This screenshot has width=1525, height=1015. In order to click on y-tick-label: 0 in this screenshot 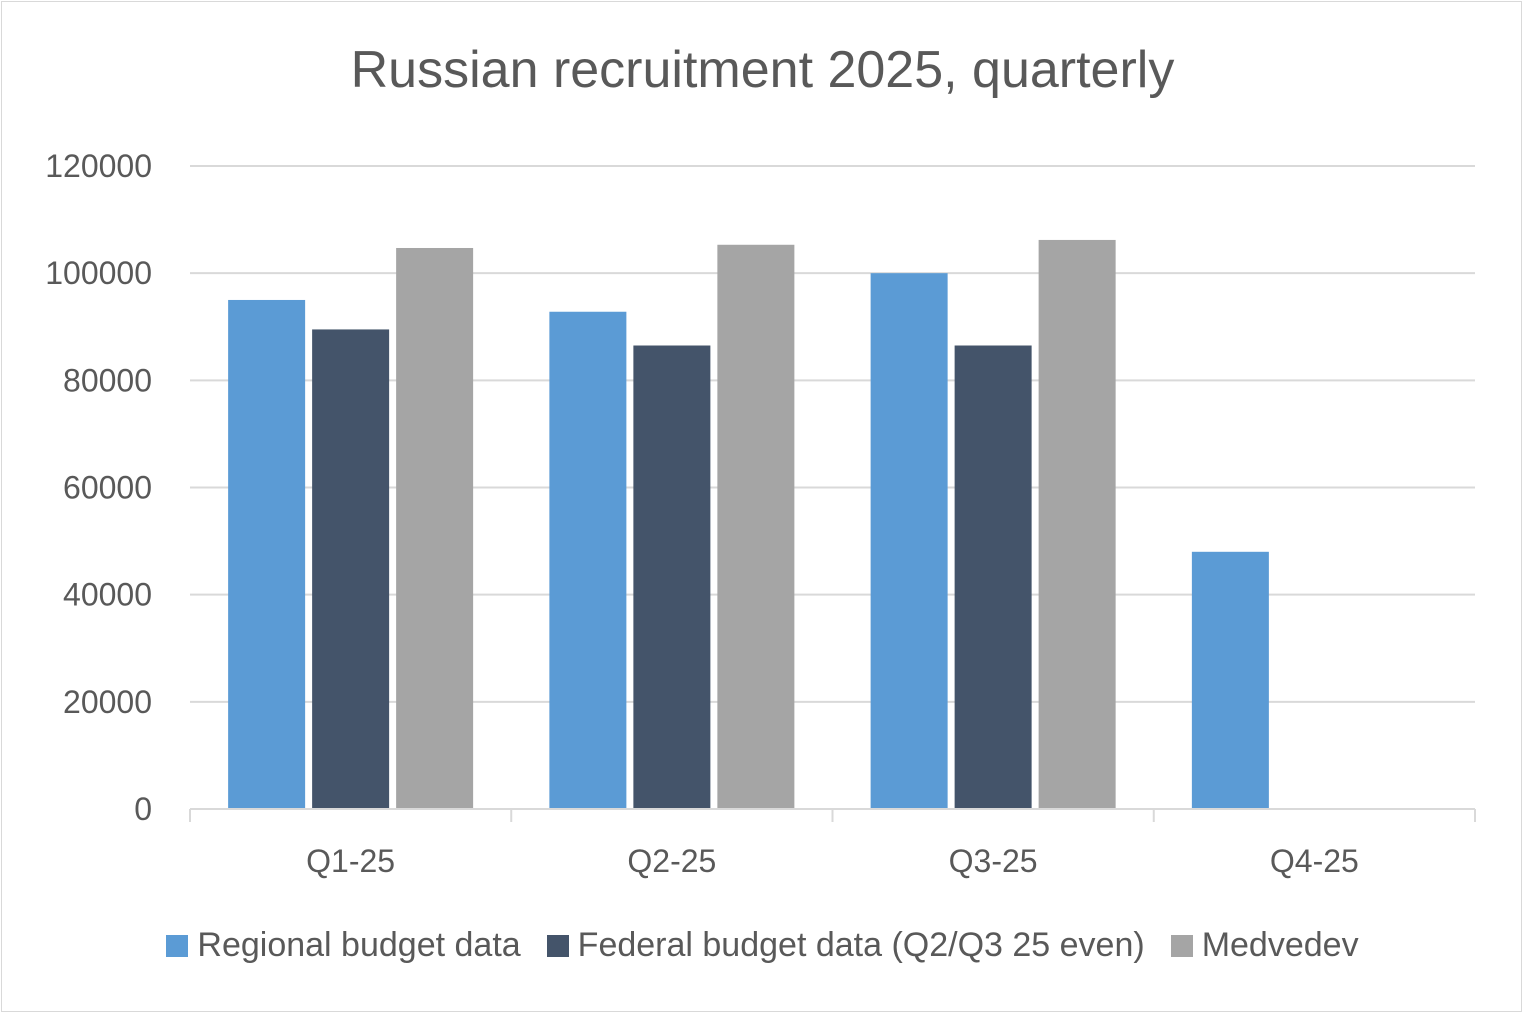, I will do `click(143, 809)`.